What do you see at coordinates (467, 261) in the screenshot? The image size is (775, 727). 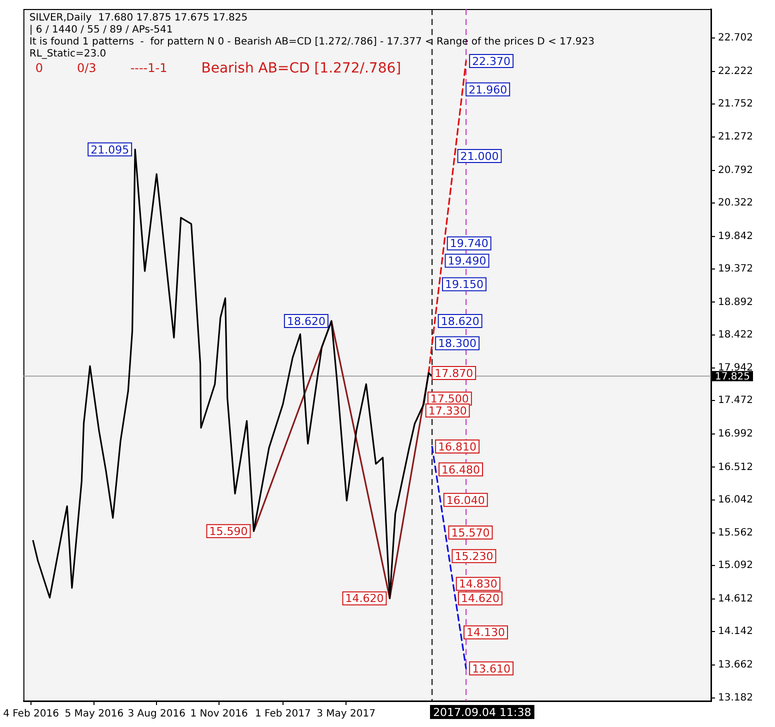 I see `annotation: 19.490` at bounding box center [467, 261].